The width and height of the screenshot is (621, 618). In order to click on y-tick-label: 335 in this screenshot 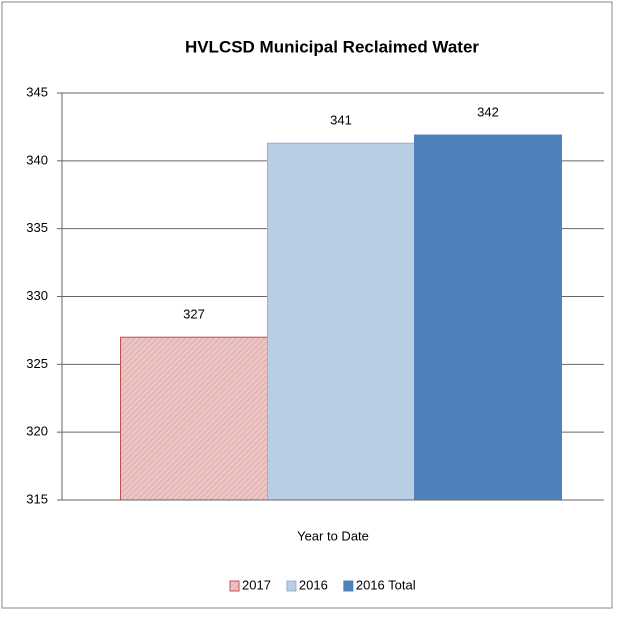, I will do `click(37, 227)`.